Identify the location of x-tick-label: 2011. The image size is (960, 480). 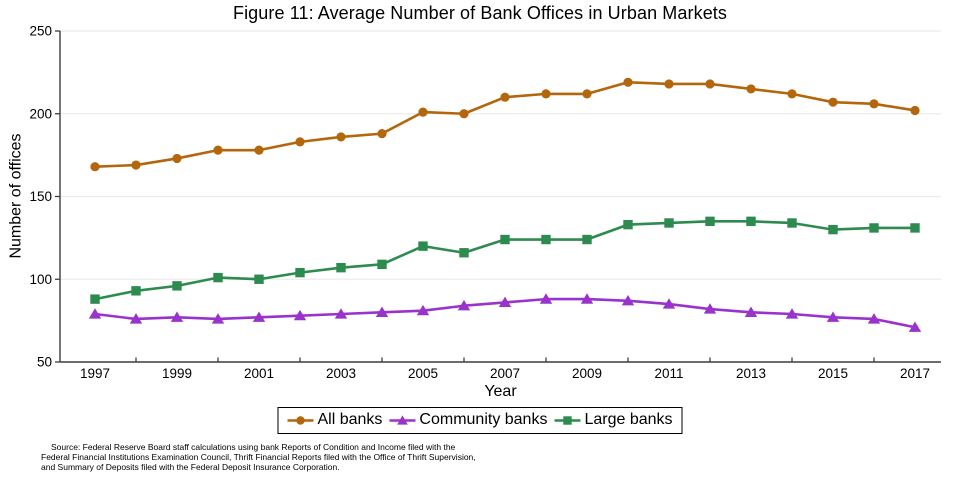
(668, 373).